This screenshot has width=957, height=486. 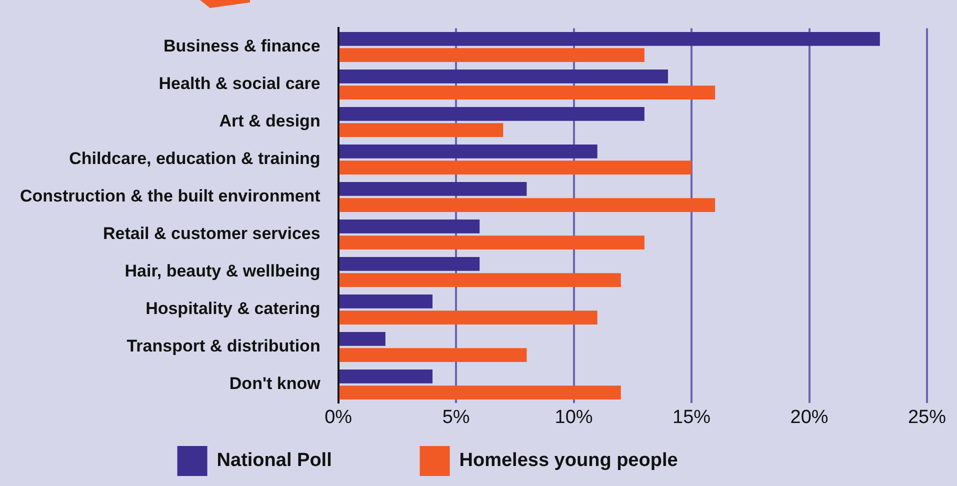 I want to click on y-tick-label: Childcare, education & training, so click(x=194, y=158).